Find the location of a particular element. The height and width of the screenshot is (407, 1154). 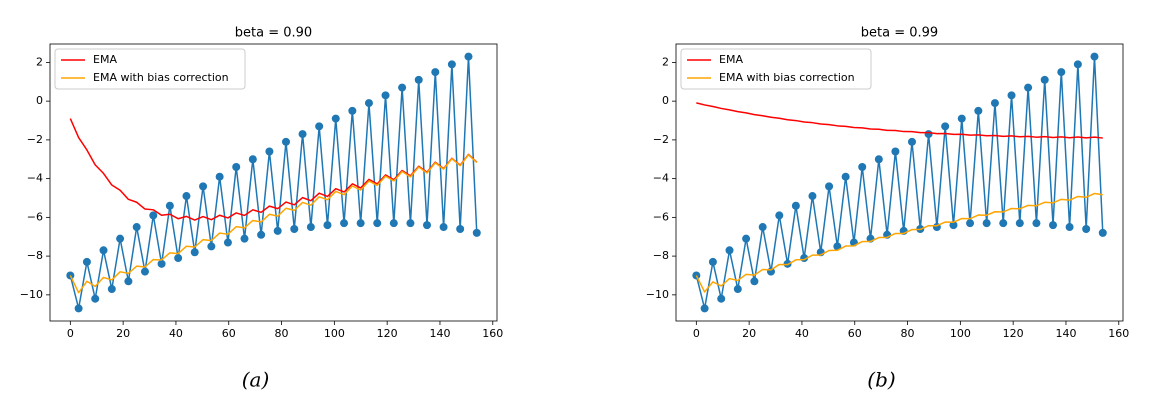

x-tick-label: 120 is located at coordinates (1013, 333).